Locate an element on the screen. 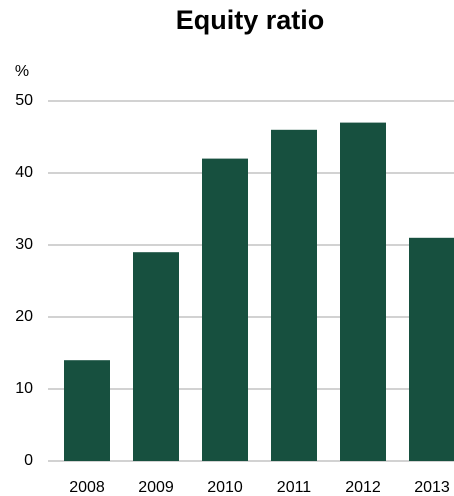 This screenshot has height=496, width=454. y-tick-label: 10 is located at coordinates (24, 388).